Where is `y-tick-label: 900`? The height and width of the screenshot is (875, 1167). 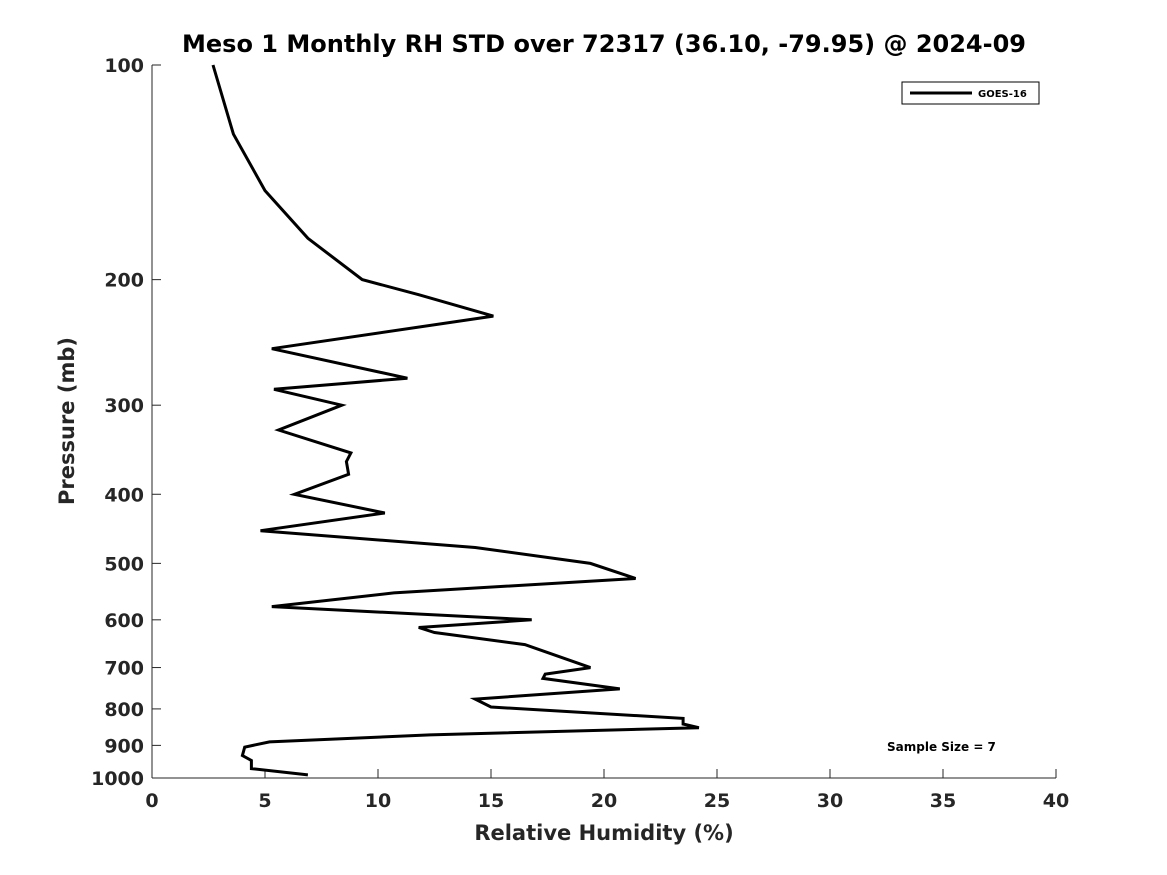 y-tick-label: 900 is located at coordinates (124, 746).